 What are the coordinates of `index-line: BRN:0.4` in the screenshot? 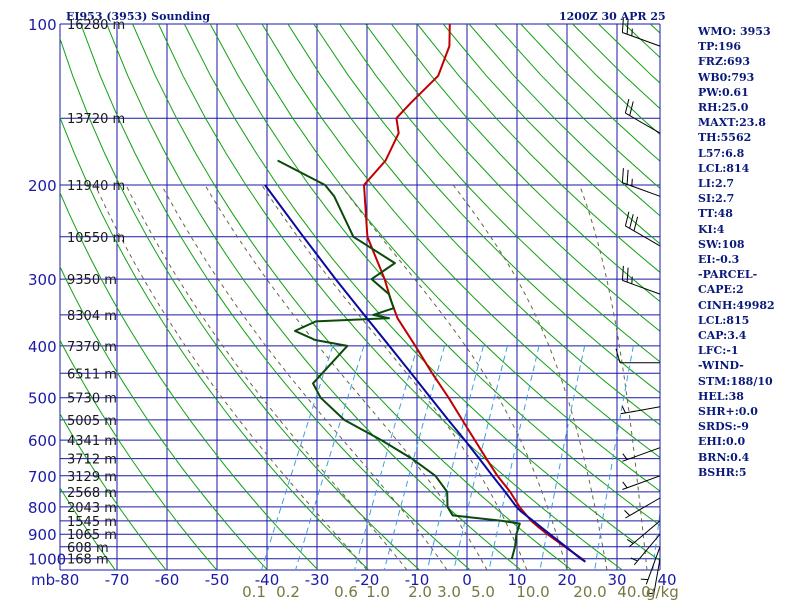 It's located at (724, 457).